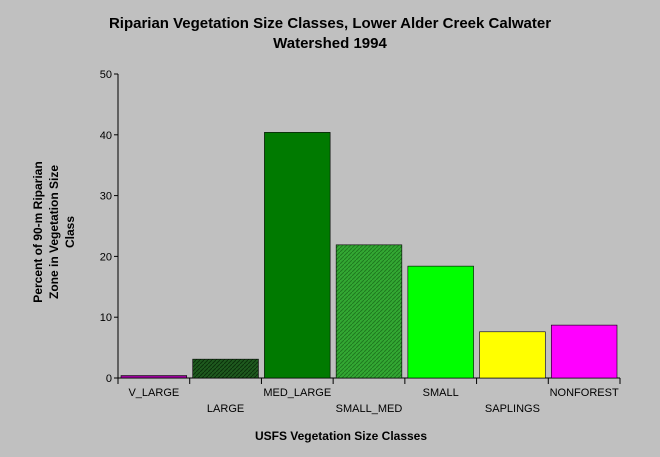 This screenshot has height=457, width=660. Describe the element at coordinates (106, 257) in the screenshot. I see `y-tick-label: 20` at that location.